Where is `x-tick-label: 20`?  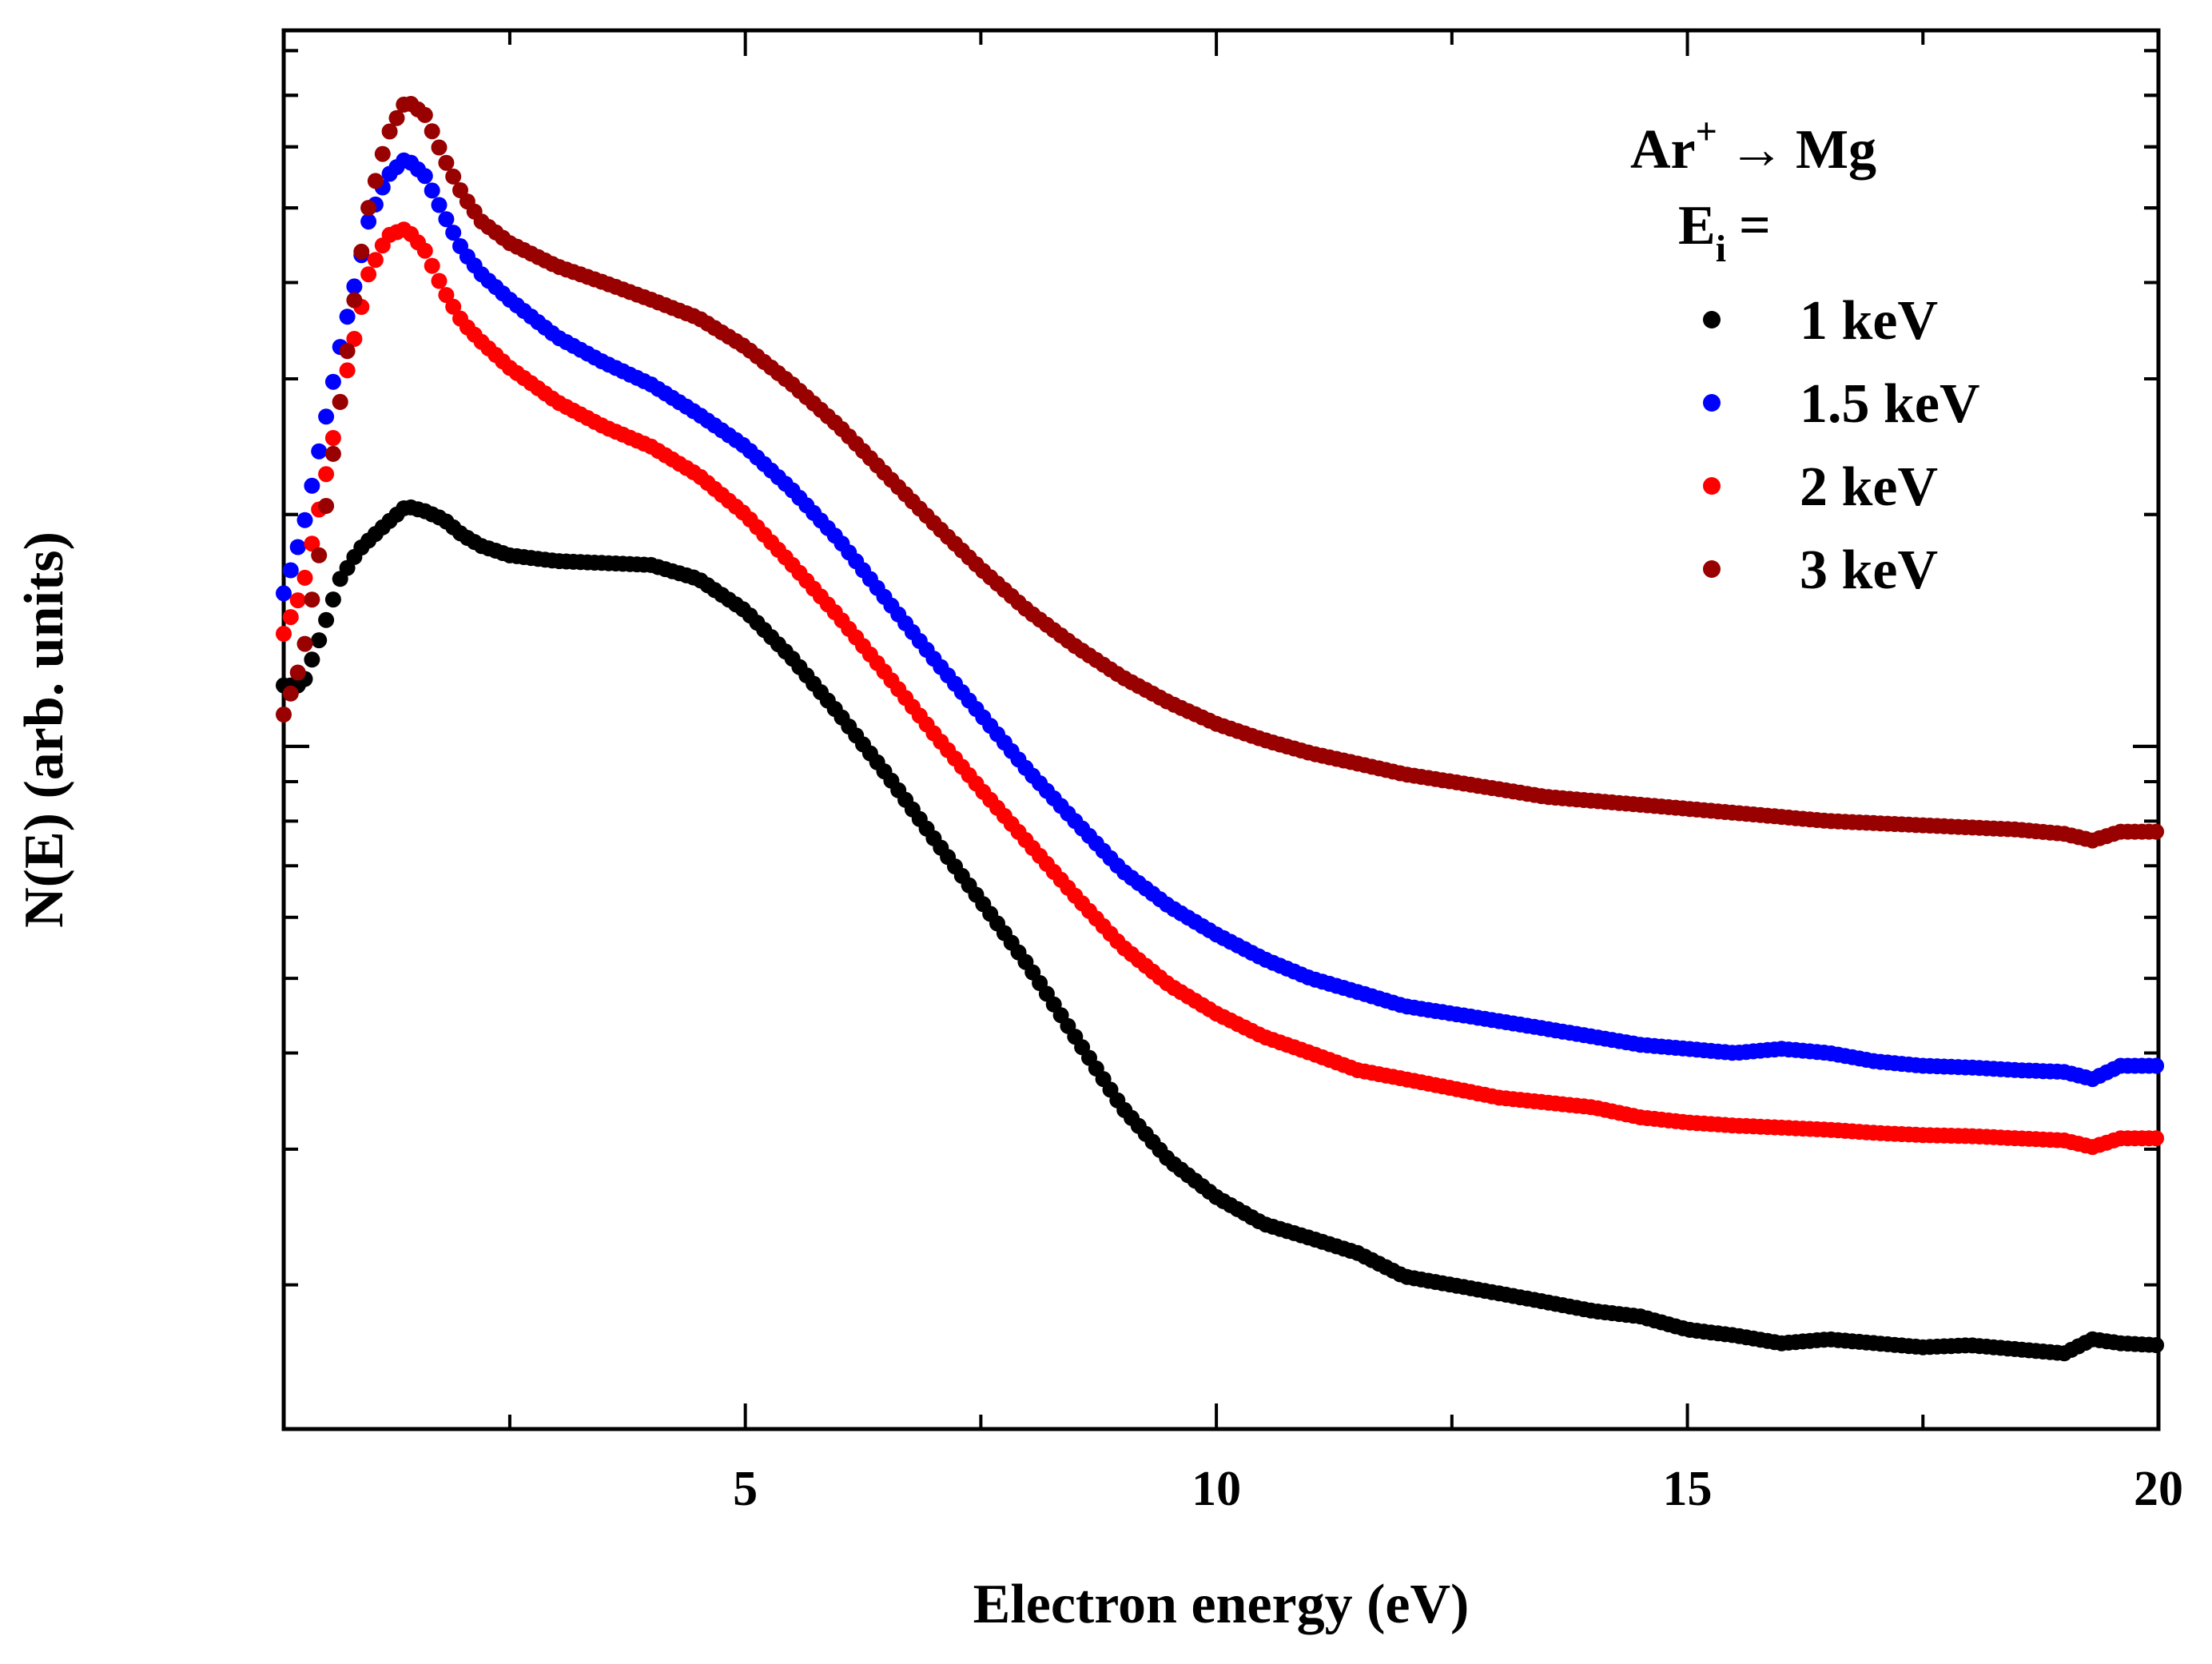
x-tick-label: 20 is located at coordinates (2158, 1489).